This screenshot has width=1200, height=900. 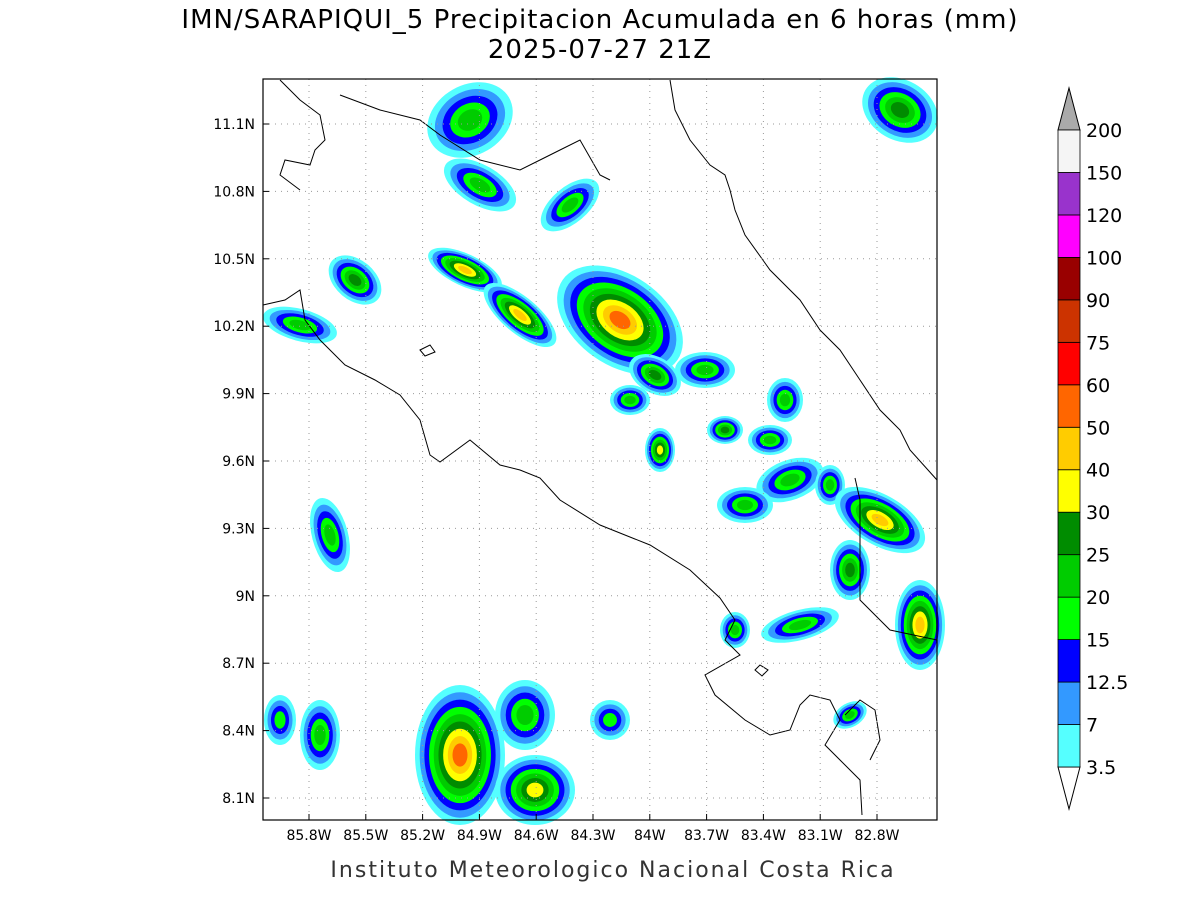 I want to click on subtitle: 2025-07-27 21Z, so click(x=600, y=50).